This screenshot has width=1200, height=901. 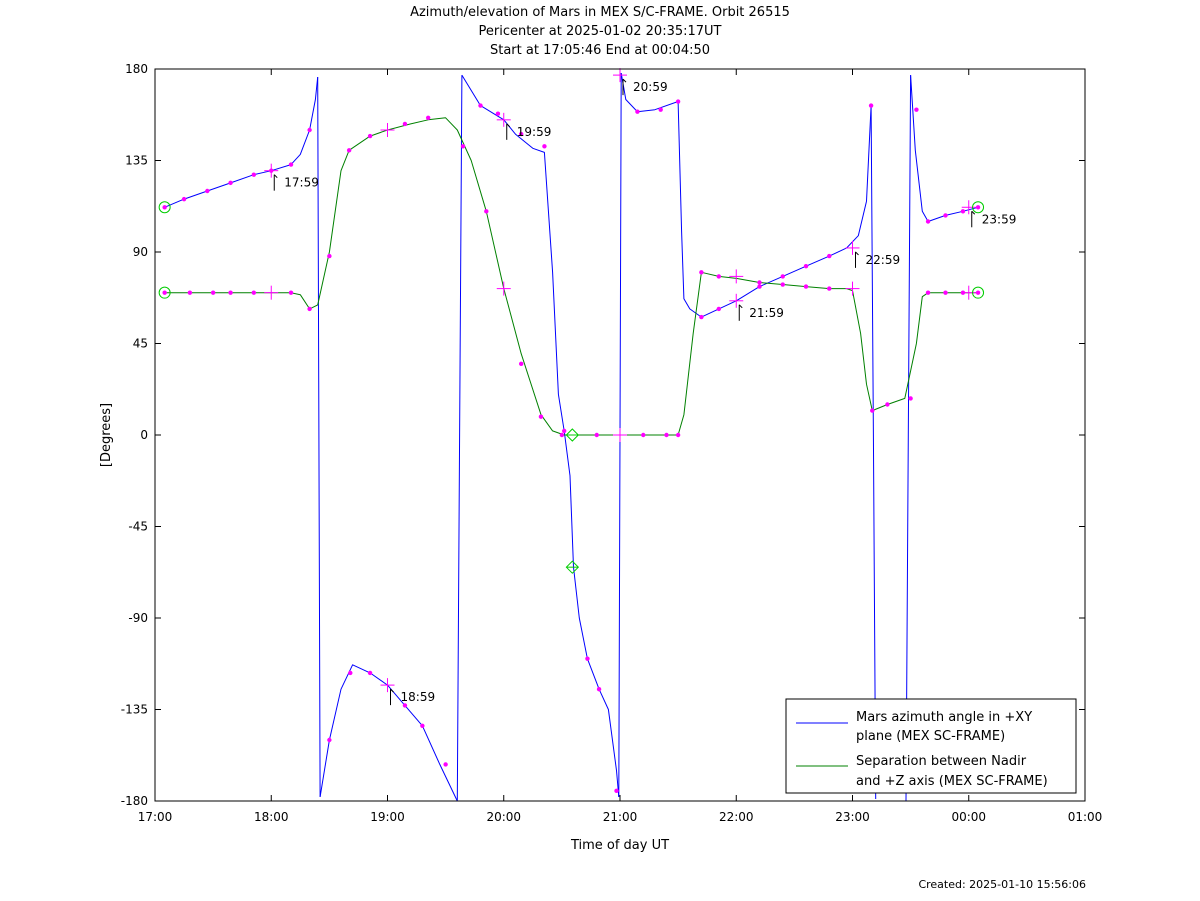 What do you see at coordinates (134, 710) in the screenshot?
I see `y-tick-label: -135` at bounding box center [134, 710].